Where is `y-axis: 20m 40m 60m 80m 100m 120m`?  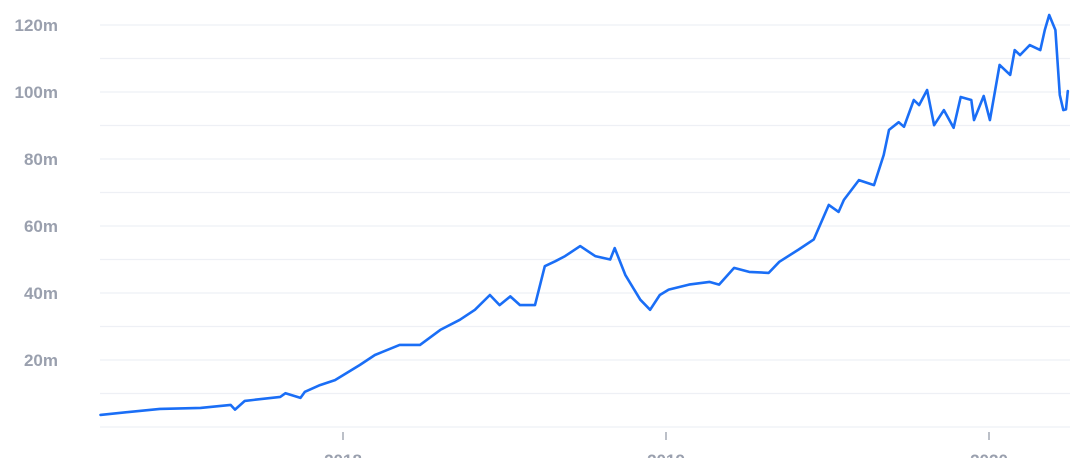
y-axis: 20m 40m 60m 80m 100m 120m is located at coordinates (36, 193).